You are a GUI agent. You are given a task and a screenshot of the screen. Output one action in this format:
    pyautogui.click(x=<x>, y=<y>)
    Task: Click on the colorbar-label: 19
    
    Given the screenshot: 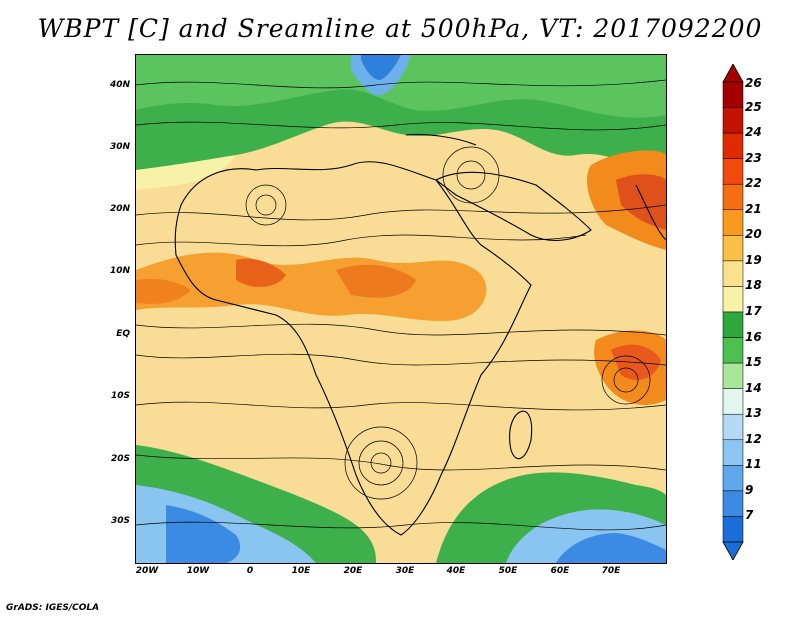 What is the action you would take?
    pyautogui.click(x=753, y=259)
    